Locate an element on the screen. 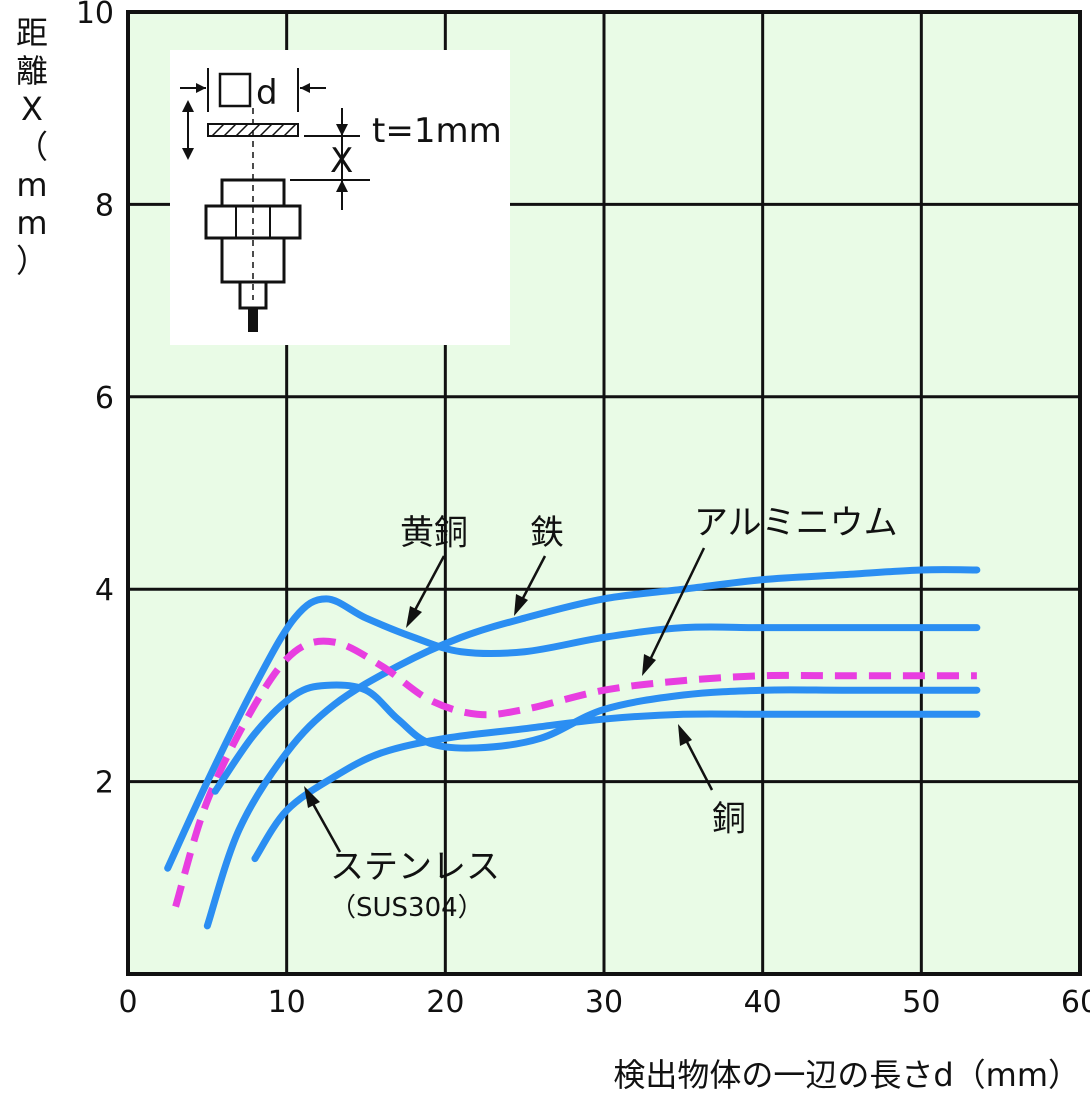  stainless-leader-line is located at coordinates (326, 827).